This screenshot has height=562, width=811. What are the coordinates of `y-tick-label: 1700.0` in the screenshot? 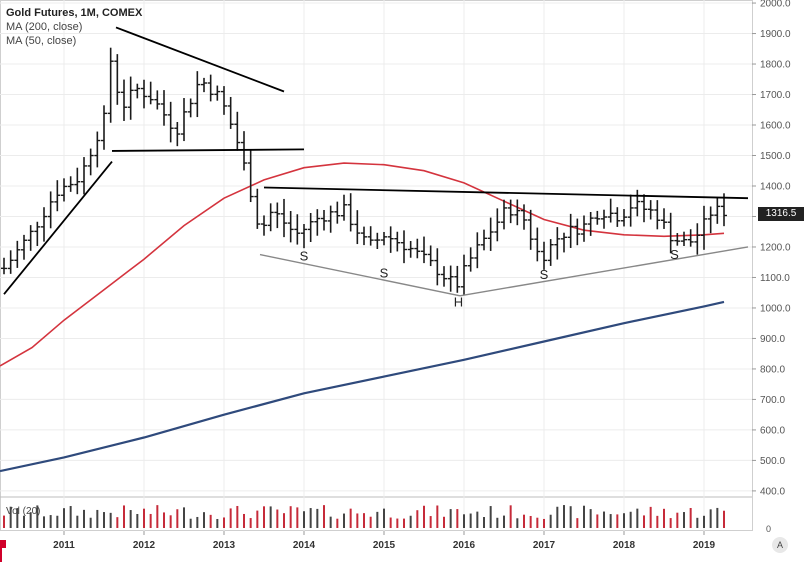 It's located at (775, 95).